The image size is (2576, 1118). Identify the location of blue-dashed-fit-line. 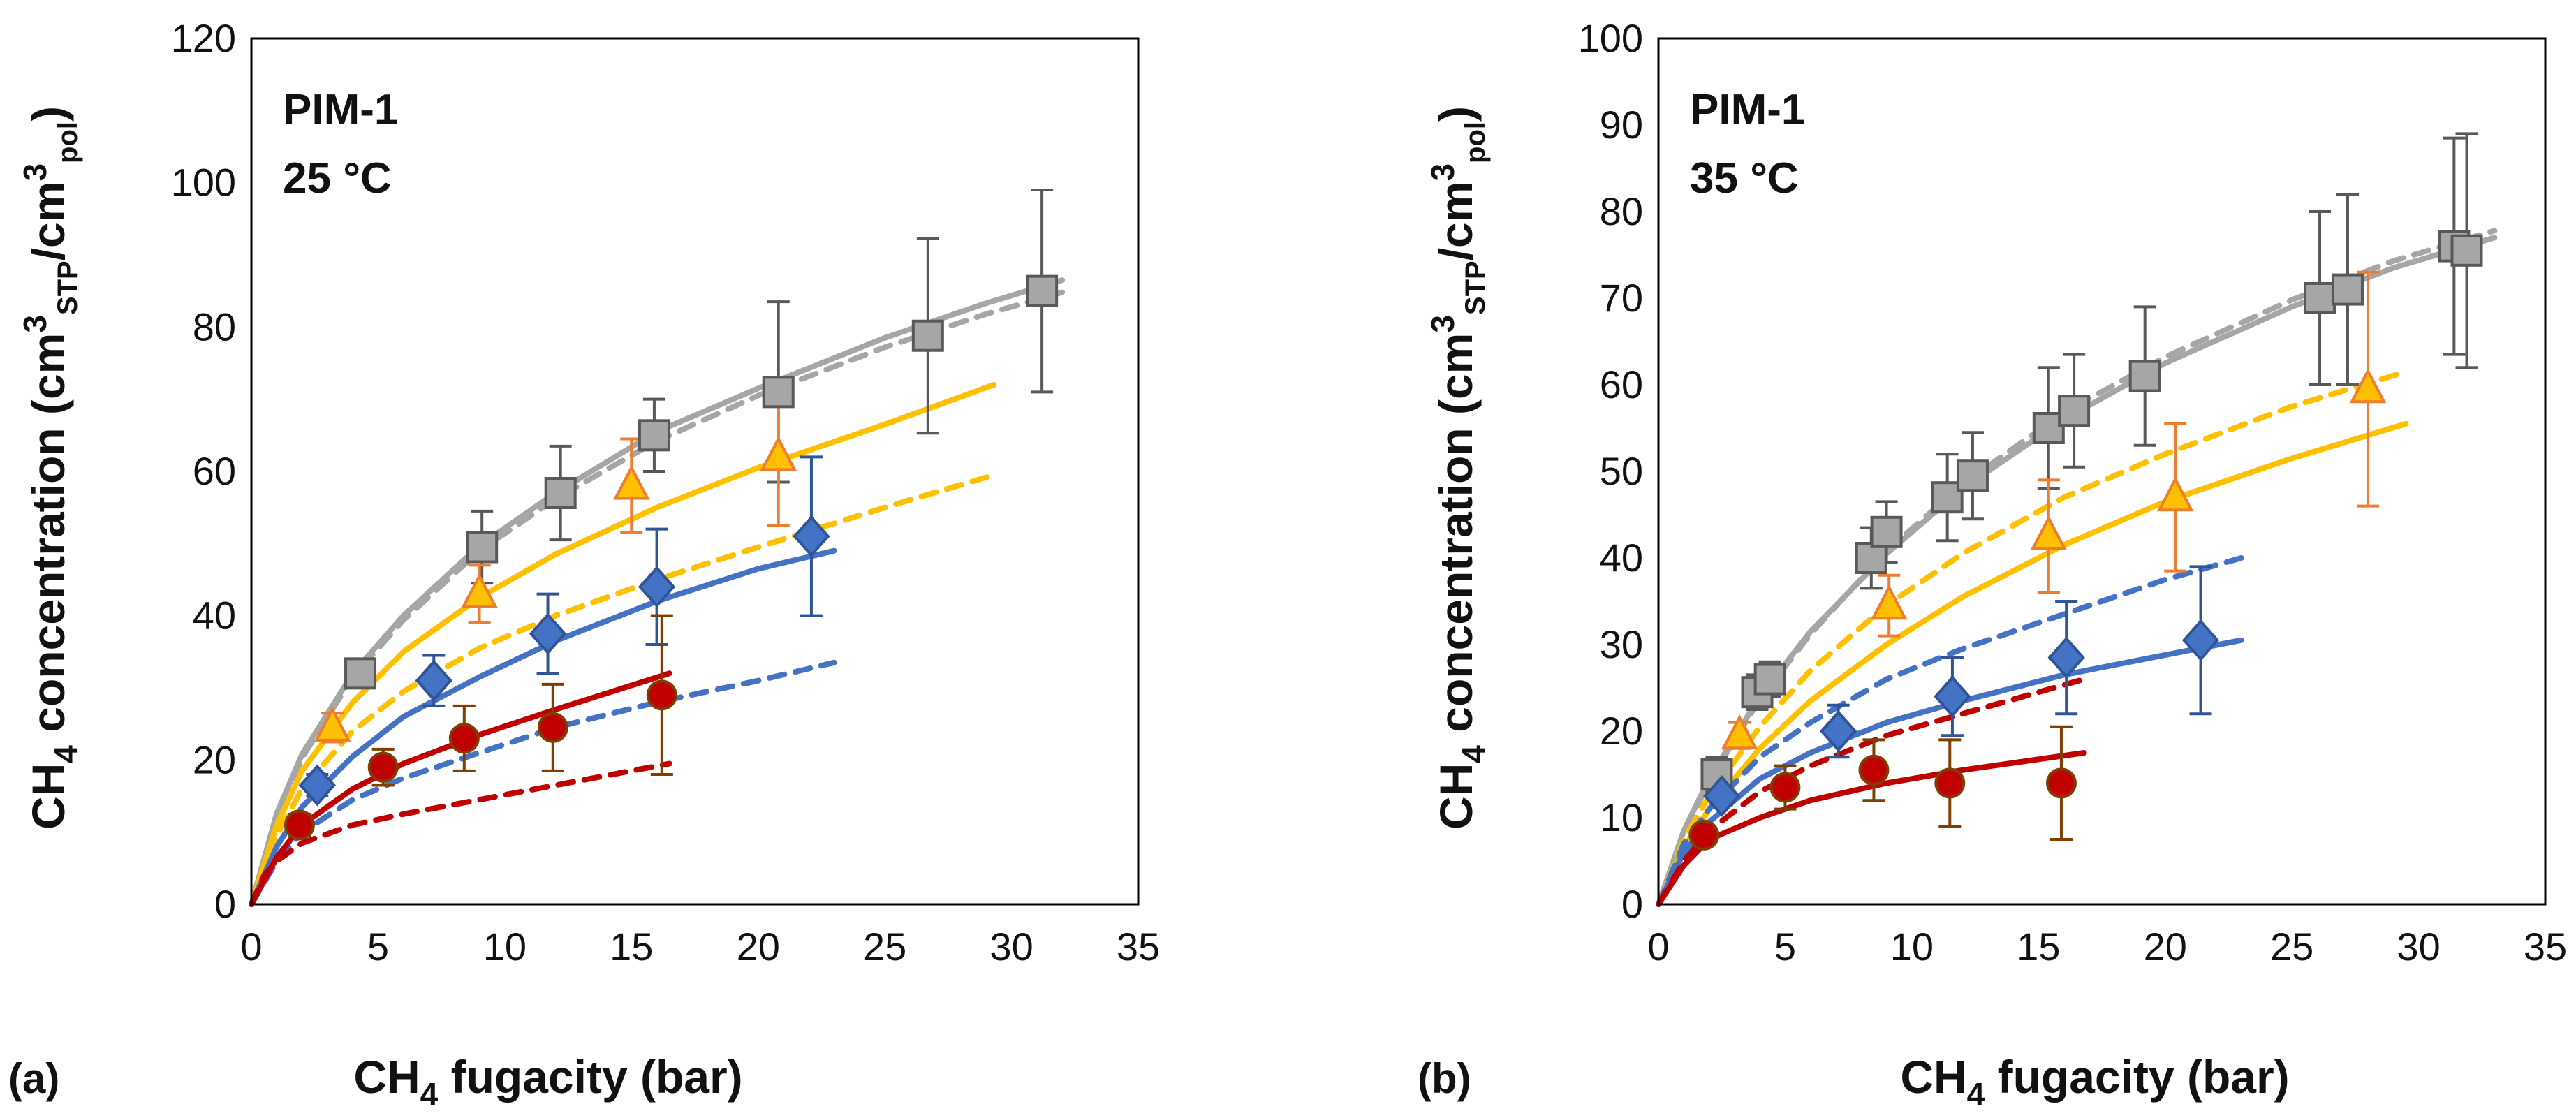
(543, 783).